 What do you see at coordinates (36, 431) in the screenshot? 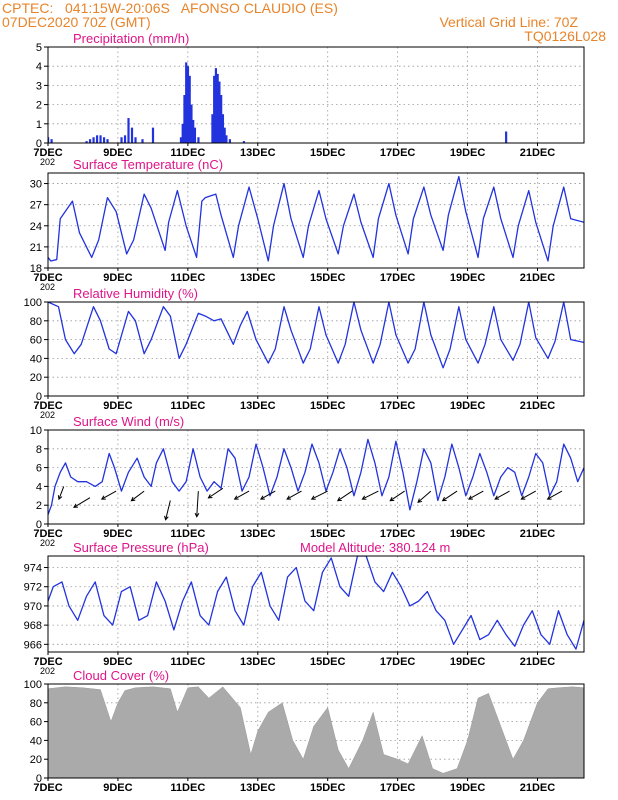
I see `y-tick-label: 10` at bounding box center [36, 431].